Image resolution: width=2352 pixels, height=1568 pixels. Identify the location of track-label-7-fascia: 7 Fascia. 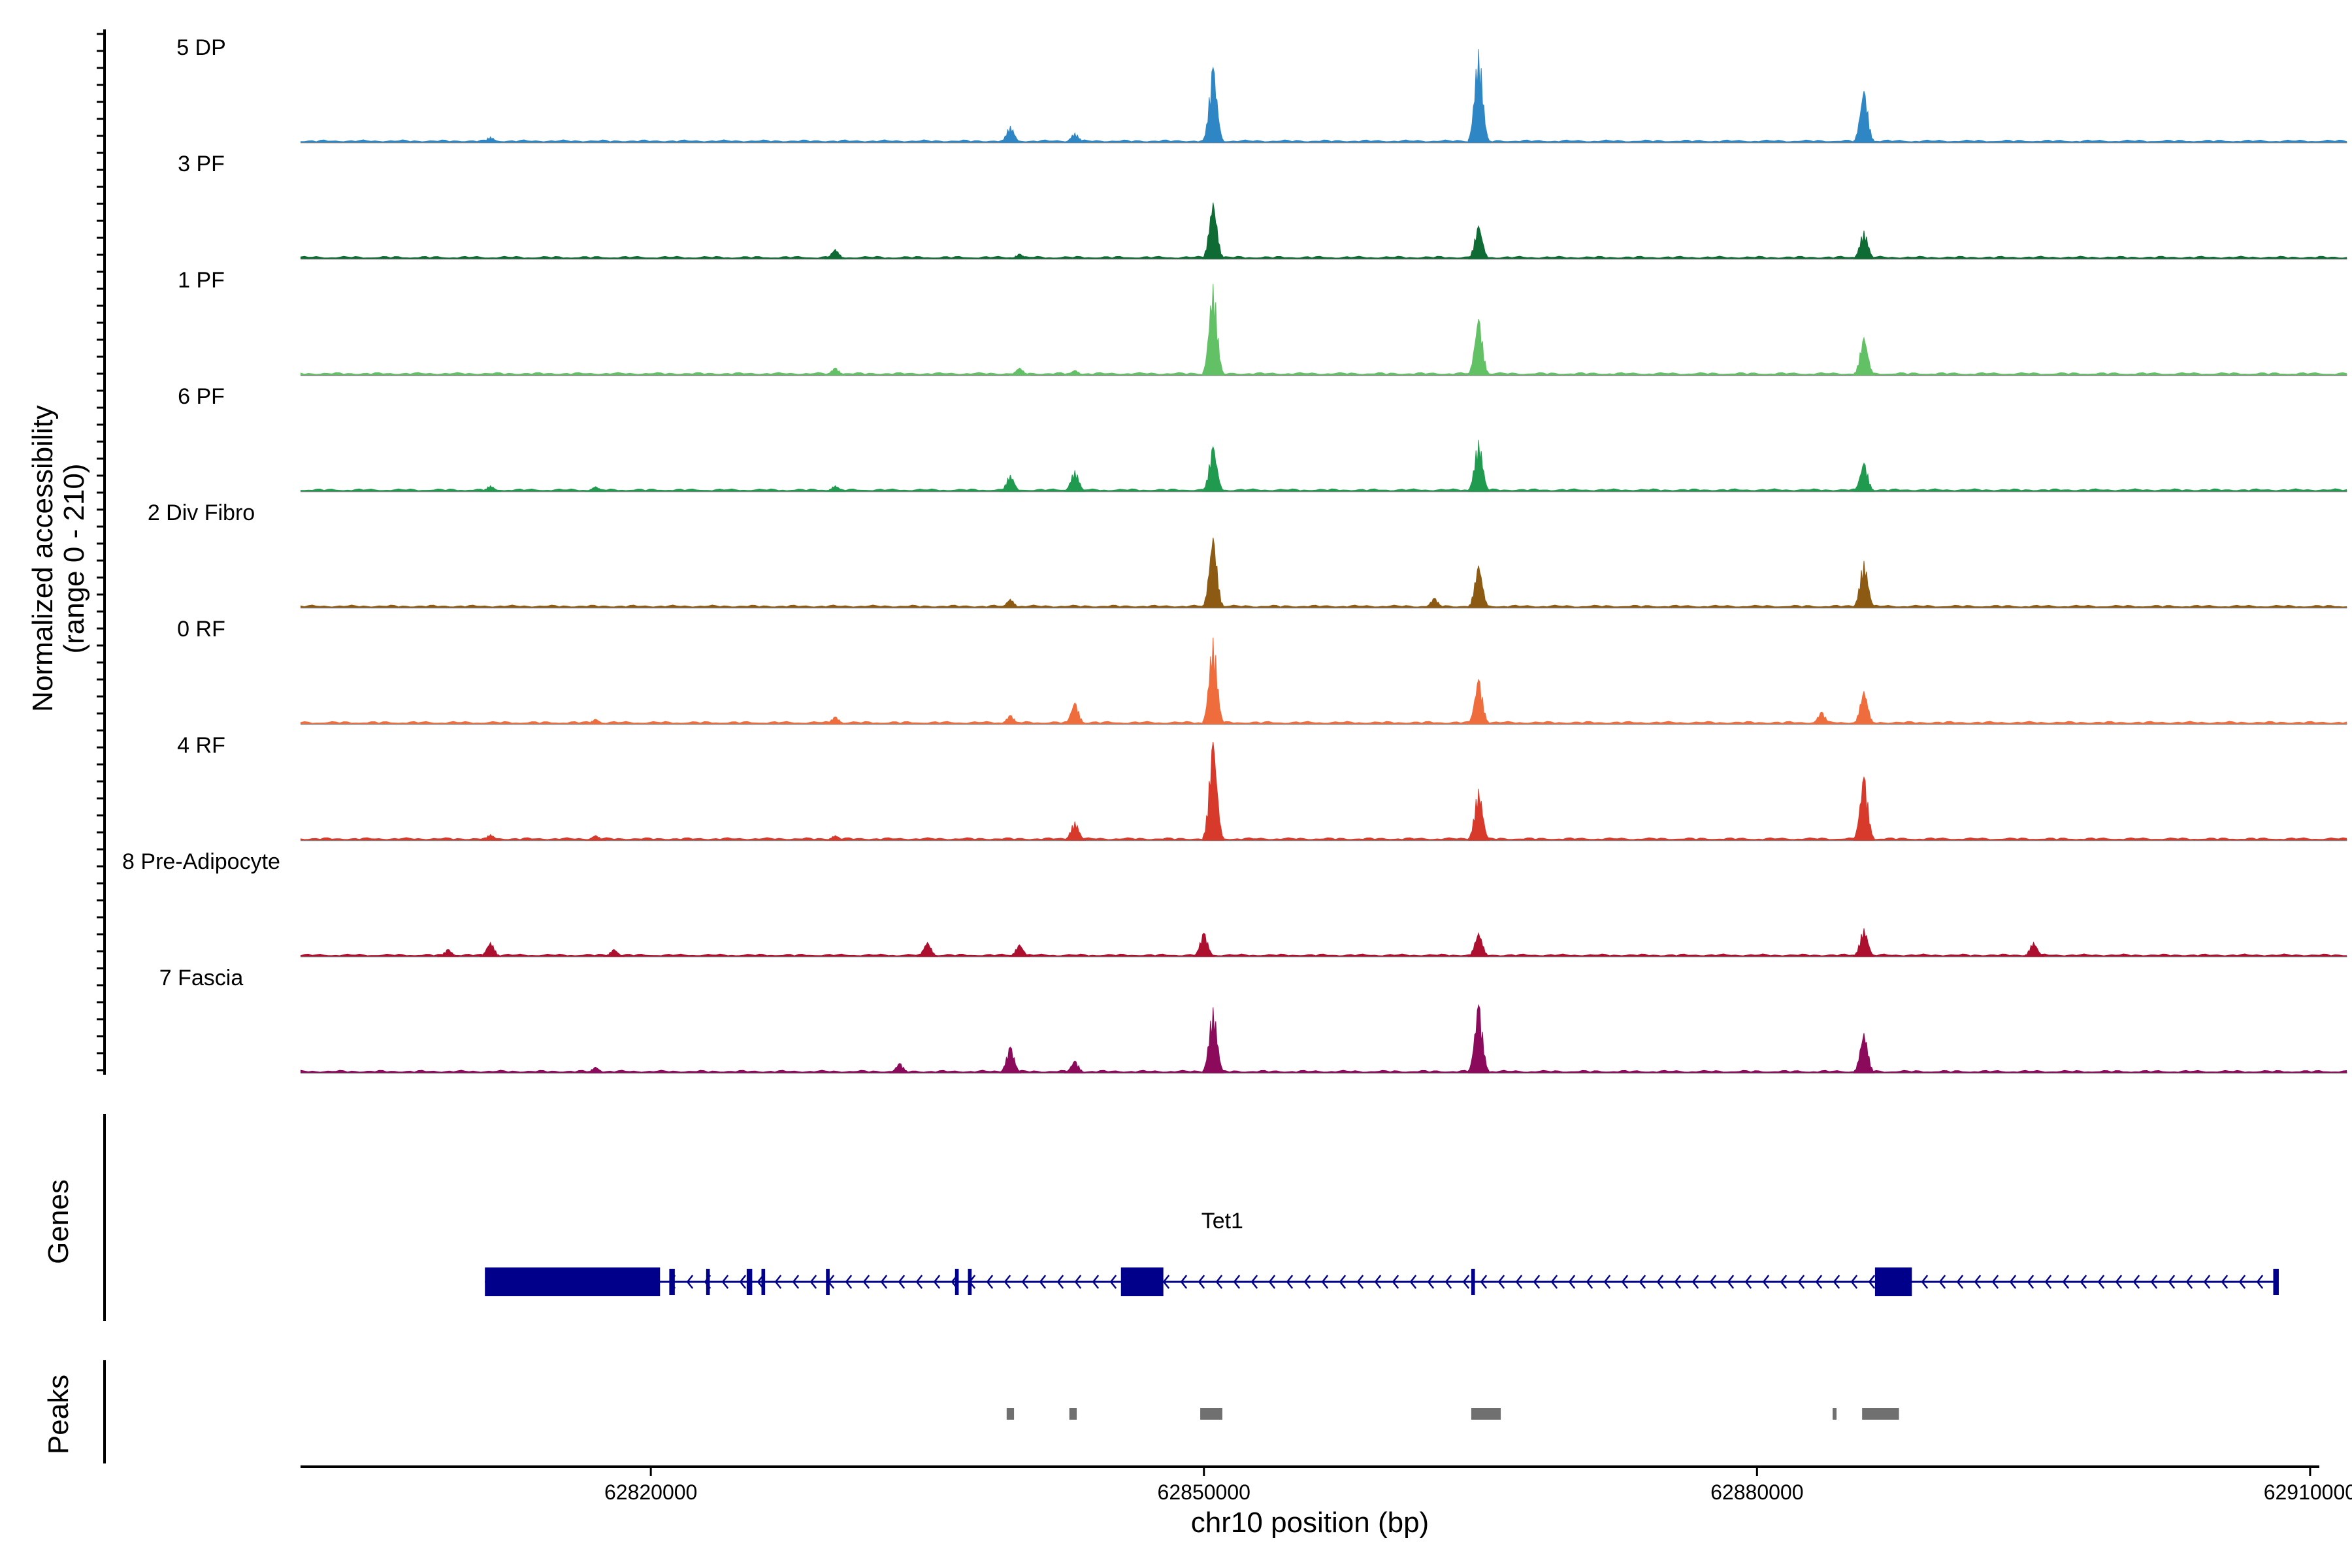
(201, 978).